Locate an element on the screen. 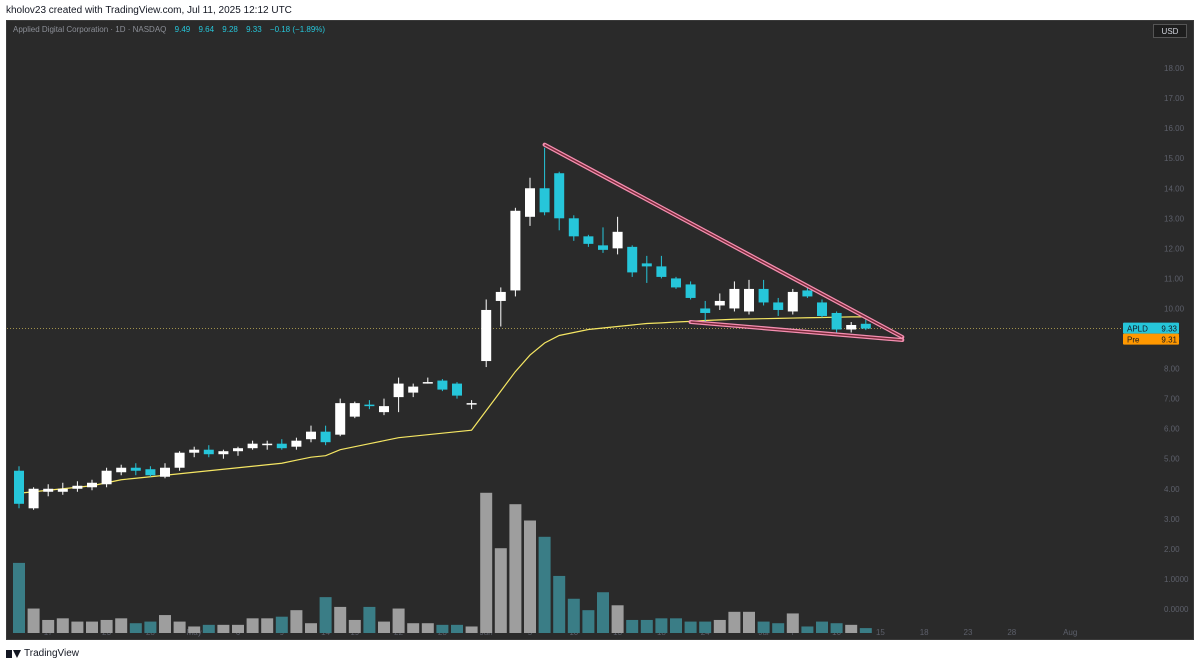 The height and width of the screenshot is (665, 1200). pre-market-tag: Pre 9.31 is located at coordinates (1151, 339).